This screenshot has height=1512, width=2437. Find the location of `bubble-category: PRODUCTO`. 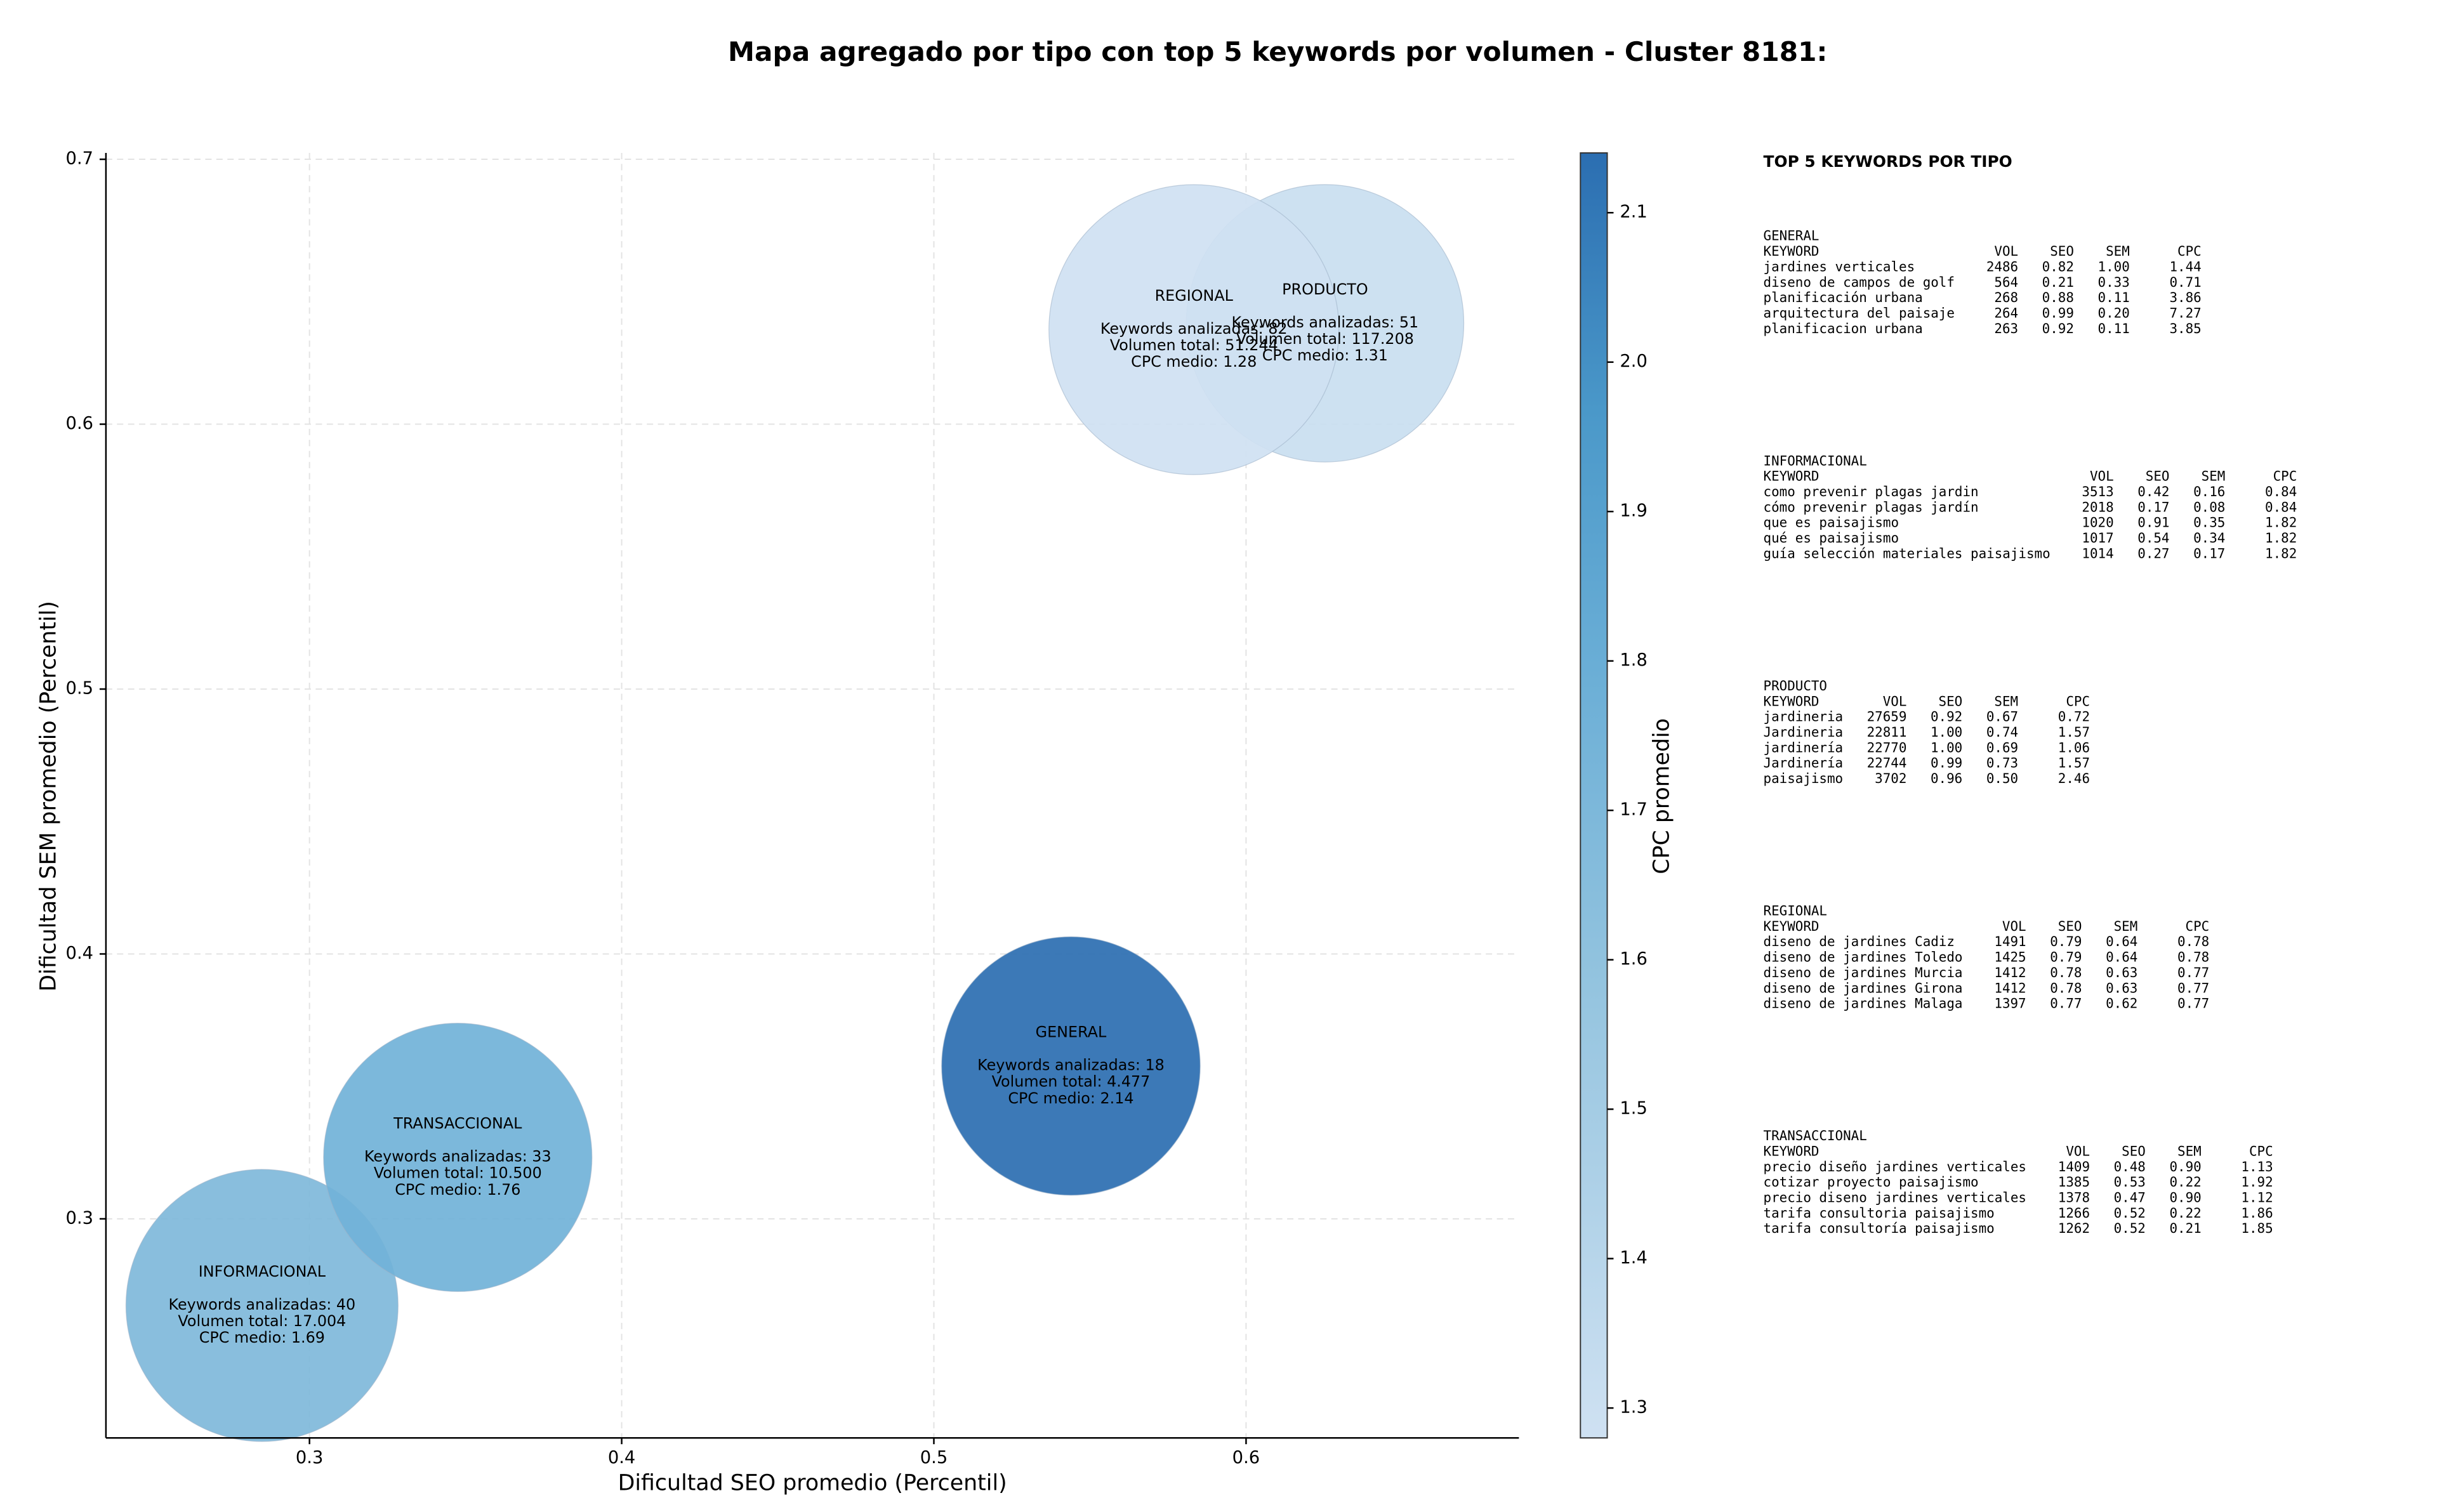

bubble-category: PRODUCTO is located at coordinates (1325, 289).